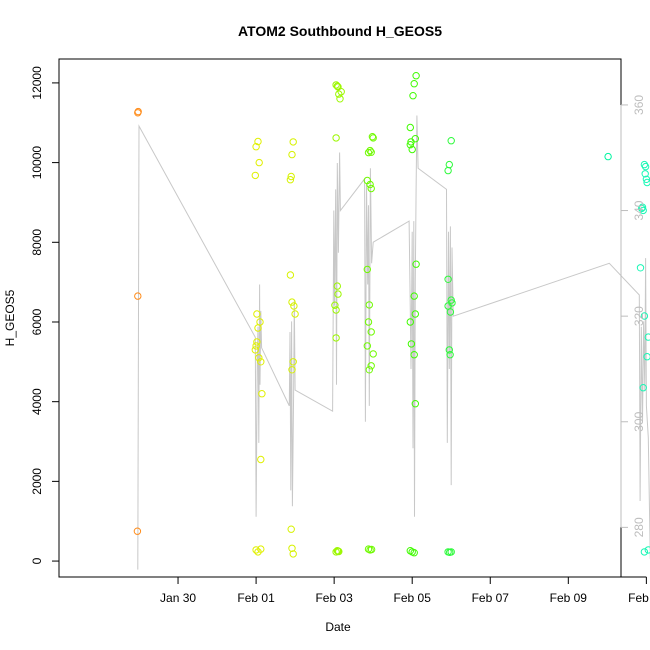  Describe the element at coordinates (639, 527) in the screenshot. I see `y2-tick-label: 280` at that location.